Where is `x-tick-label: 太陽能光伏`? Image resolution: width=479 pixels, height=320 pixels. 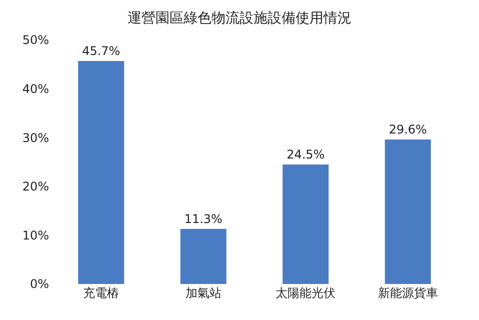 x-tick-label: 太陽能光伏 is located at coordinates (306, 293).